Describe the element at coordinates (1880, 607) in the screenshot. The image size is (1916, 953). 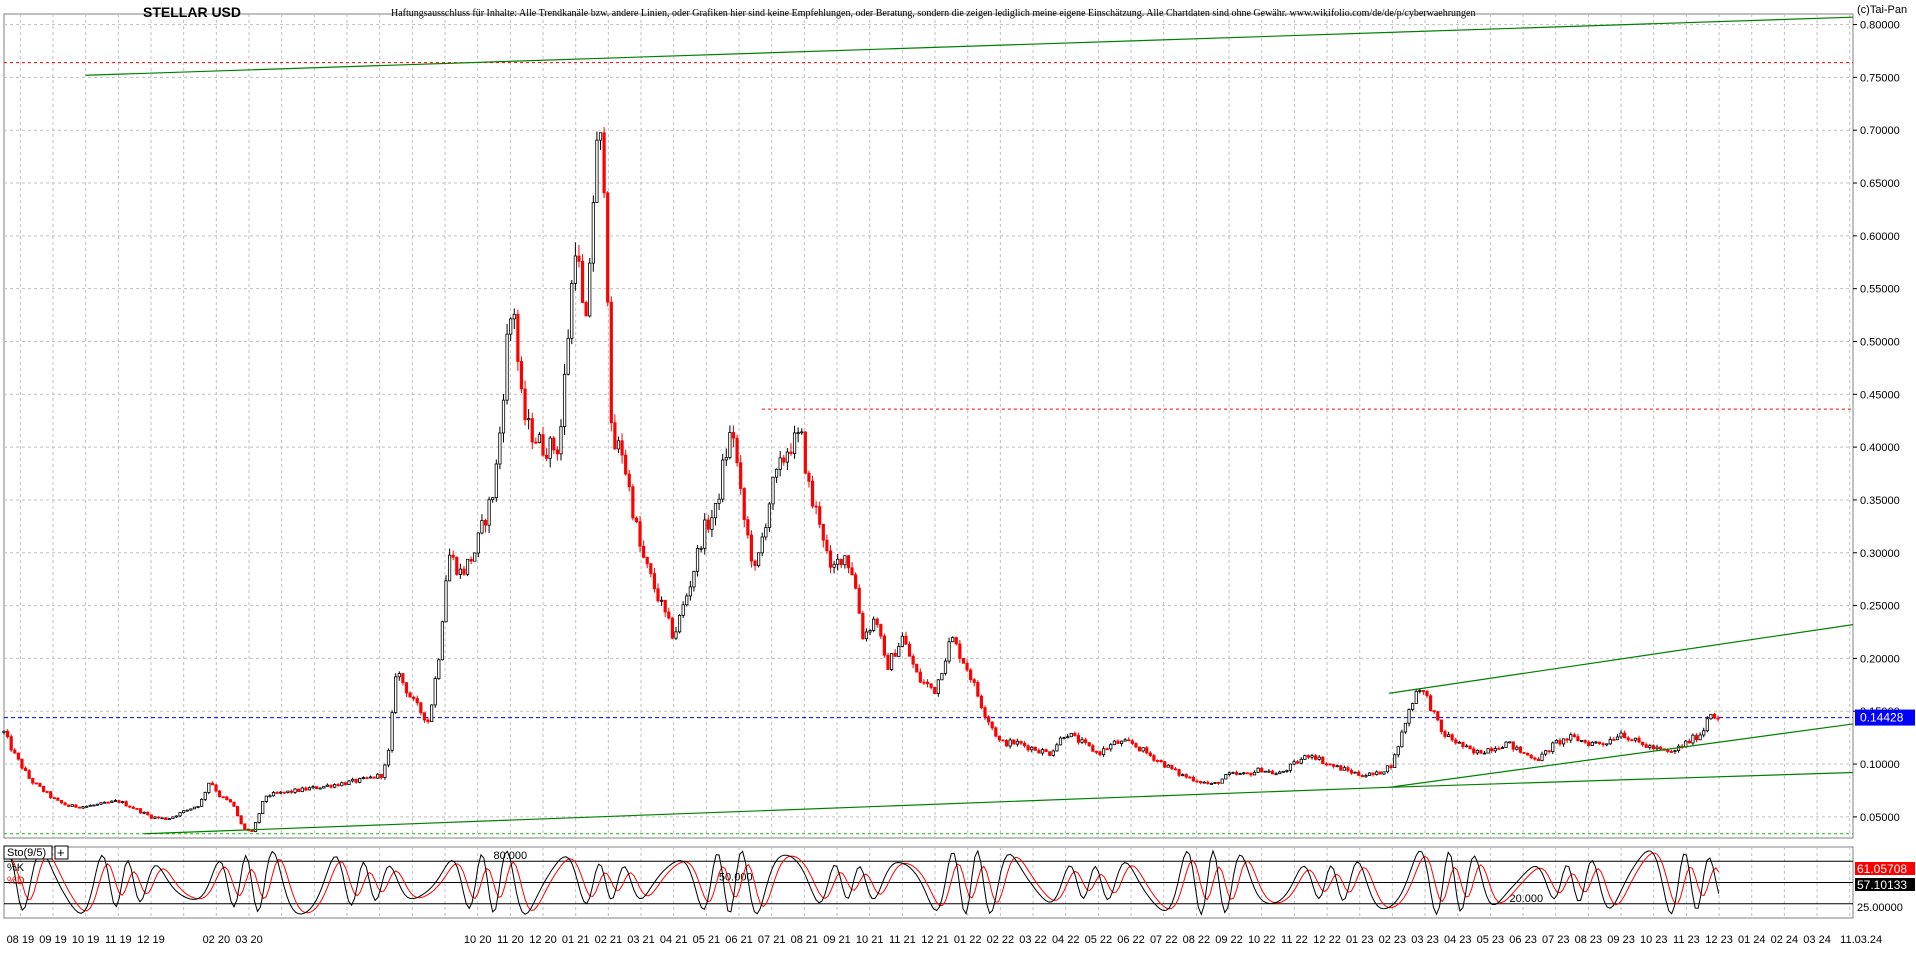
I see `y-tick-label: 0.25000` at that location.